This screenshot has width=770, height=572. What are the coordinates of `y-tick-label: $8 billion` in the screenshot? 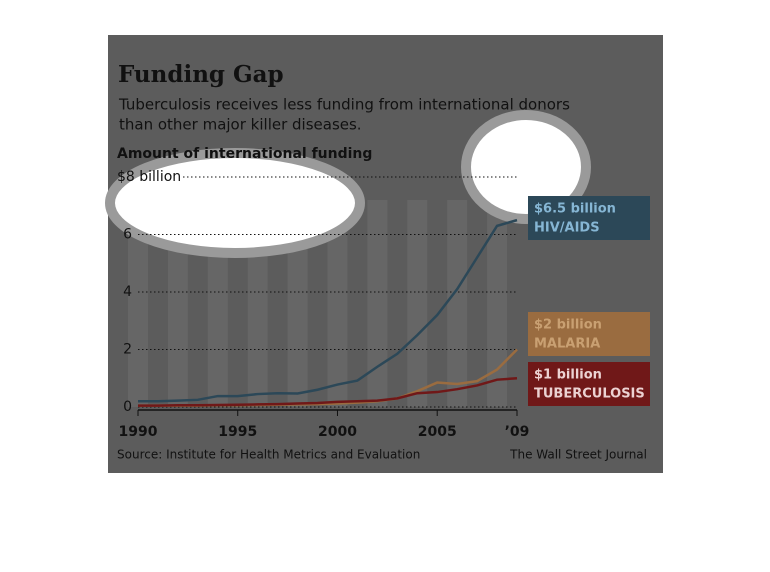 It's located at (149, 177).